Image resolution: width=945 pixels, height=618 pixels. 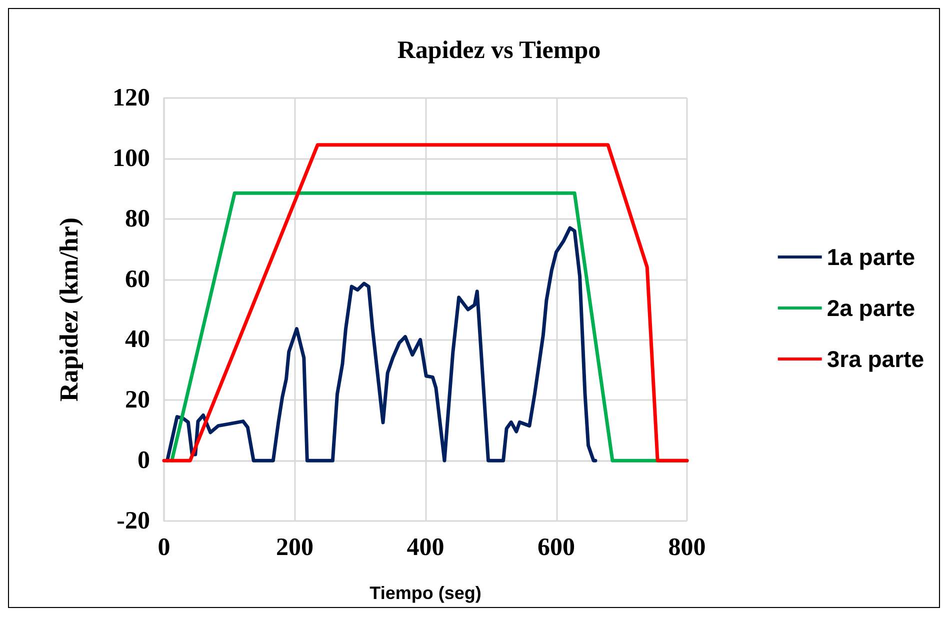 What do you see at coordinates (69, 309) in the screenshot?
I see `y-axis-title: Rapidez (km/hr)` at bounding box center [69, 309].